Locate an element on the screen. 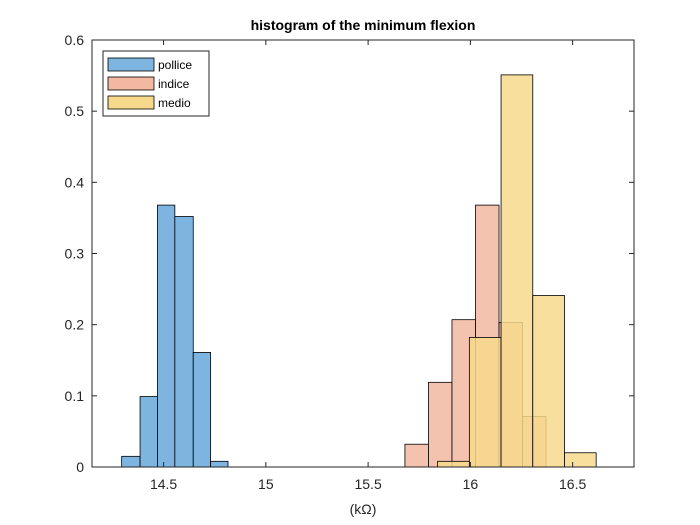 Image resolution: width=700 pixels, height=525 pixels. y-tick-label-1: 0.1 is located at coordinates (75, 396).